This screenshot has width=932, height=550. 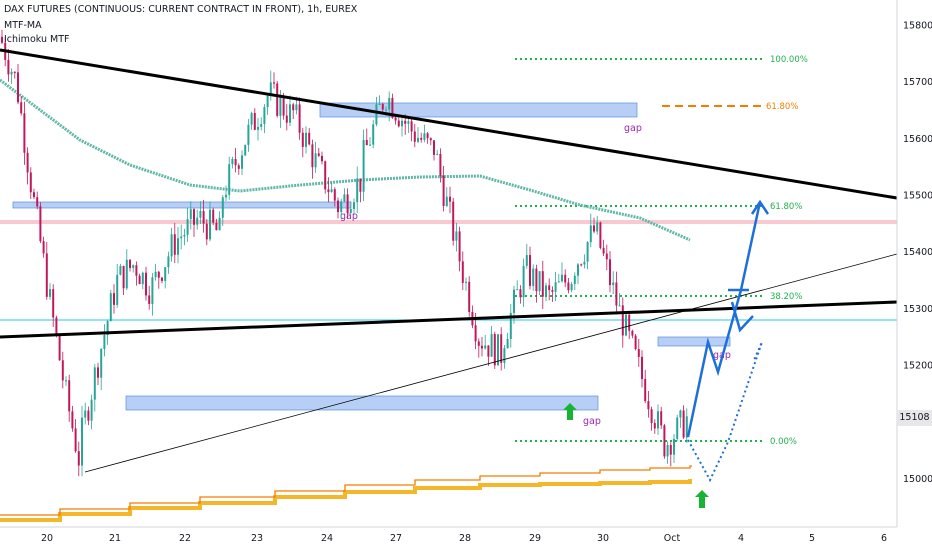 I want to click on price-tick-label: 15800, so click(x=917, y=26).